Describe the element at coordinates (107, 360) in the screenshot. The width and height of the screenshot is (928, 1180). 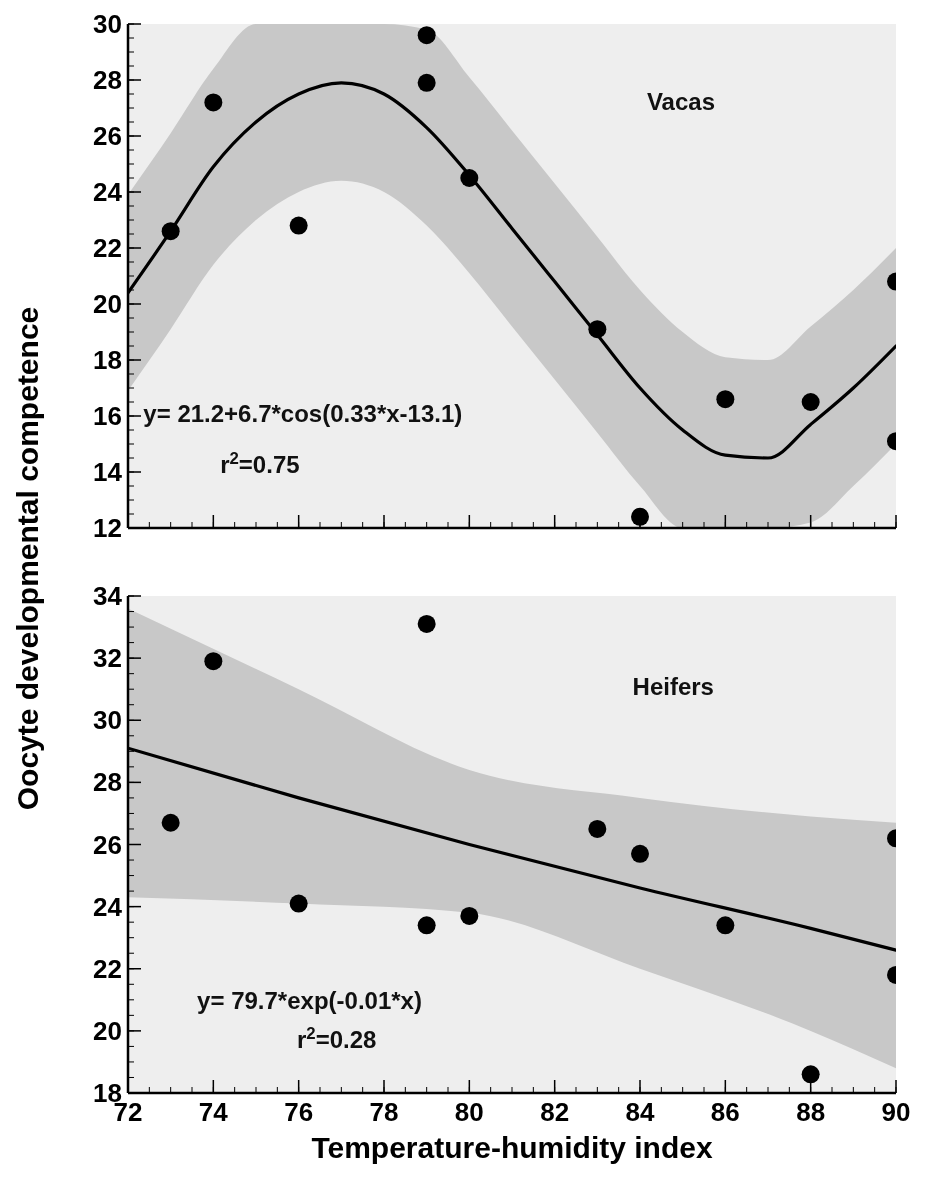
I see `y-tick-label: 18` at that location.